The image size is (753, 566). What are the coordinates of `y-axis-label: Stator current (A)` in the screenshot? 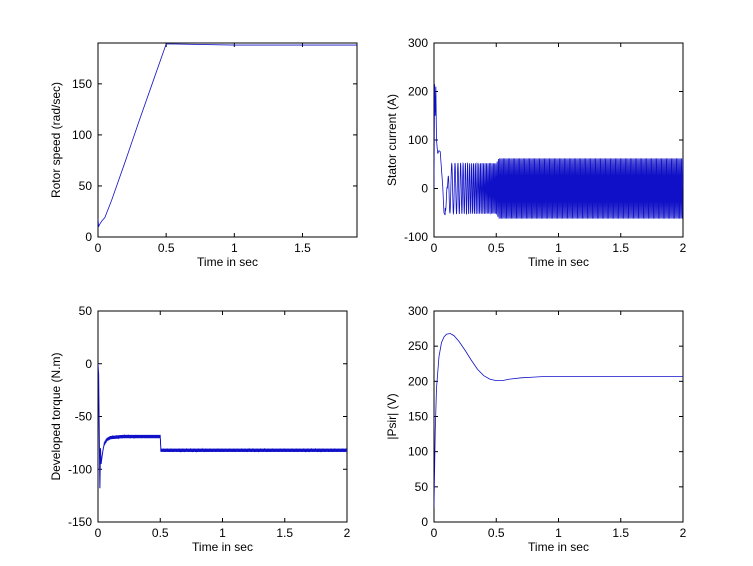 It's located at (392, 140).